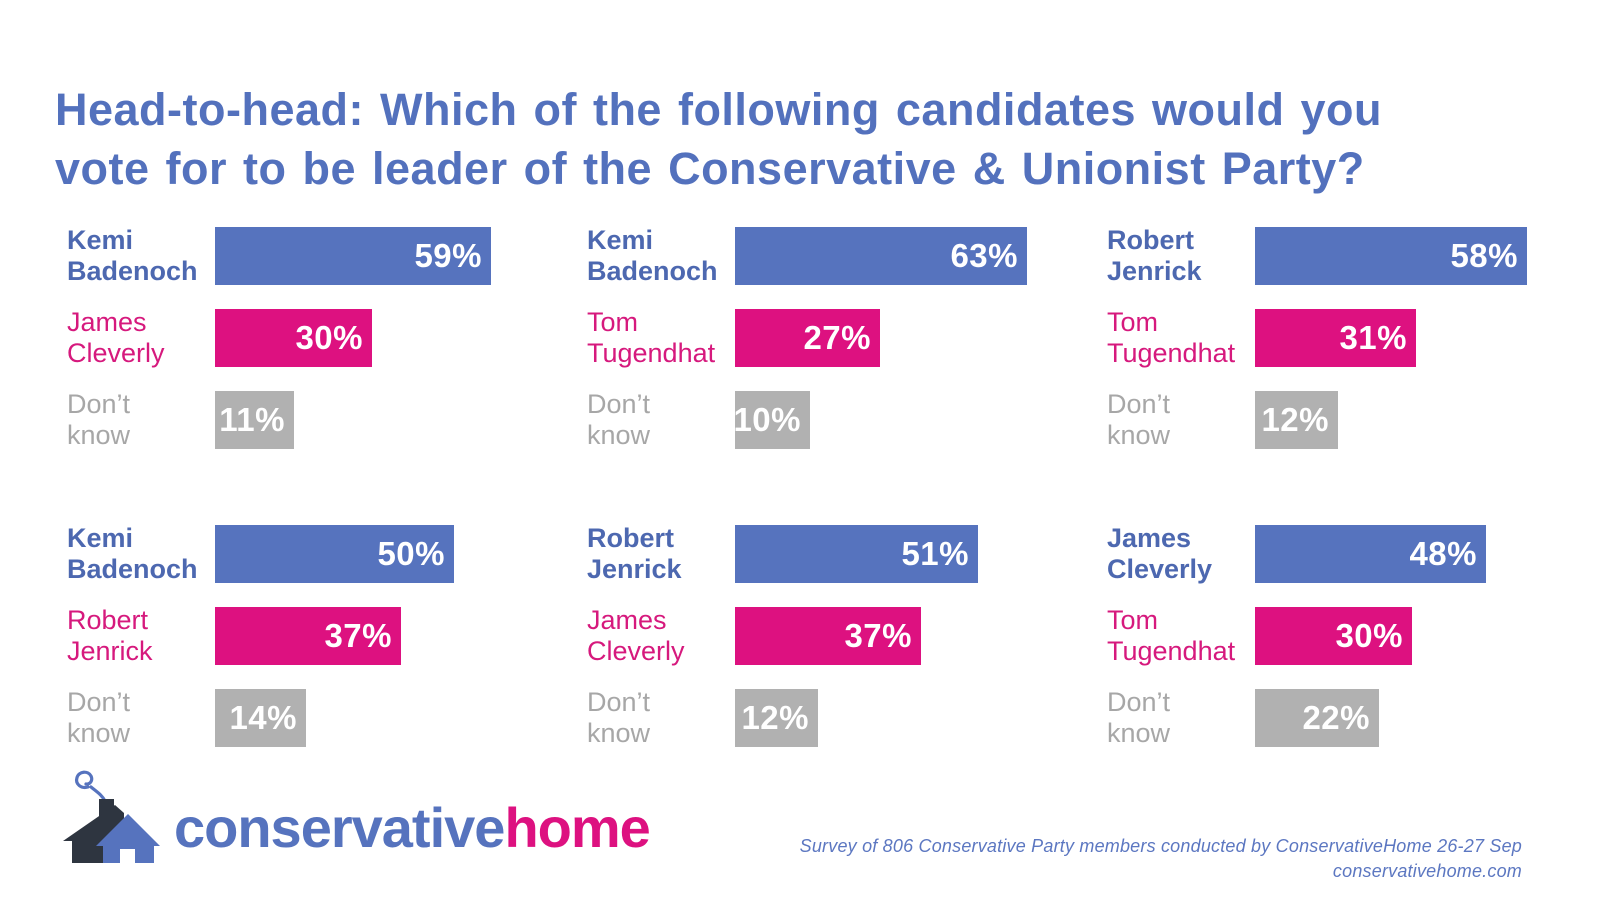 The width and height of the screenshot is (1600, 900). I want to click on result-value: 30%, so click(329, 337).